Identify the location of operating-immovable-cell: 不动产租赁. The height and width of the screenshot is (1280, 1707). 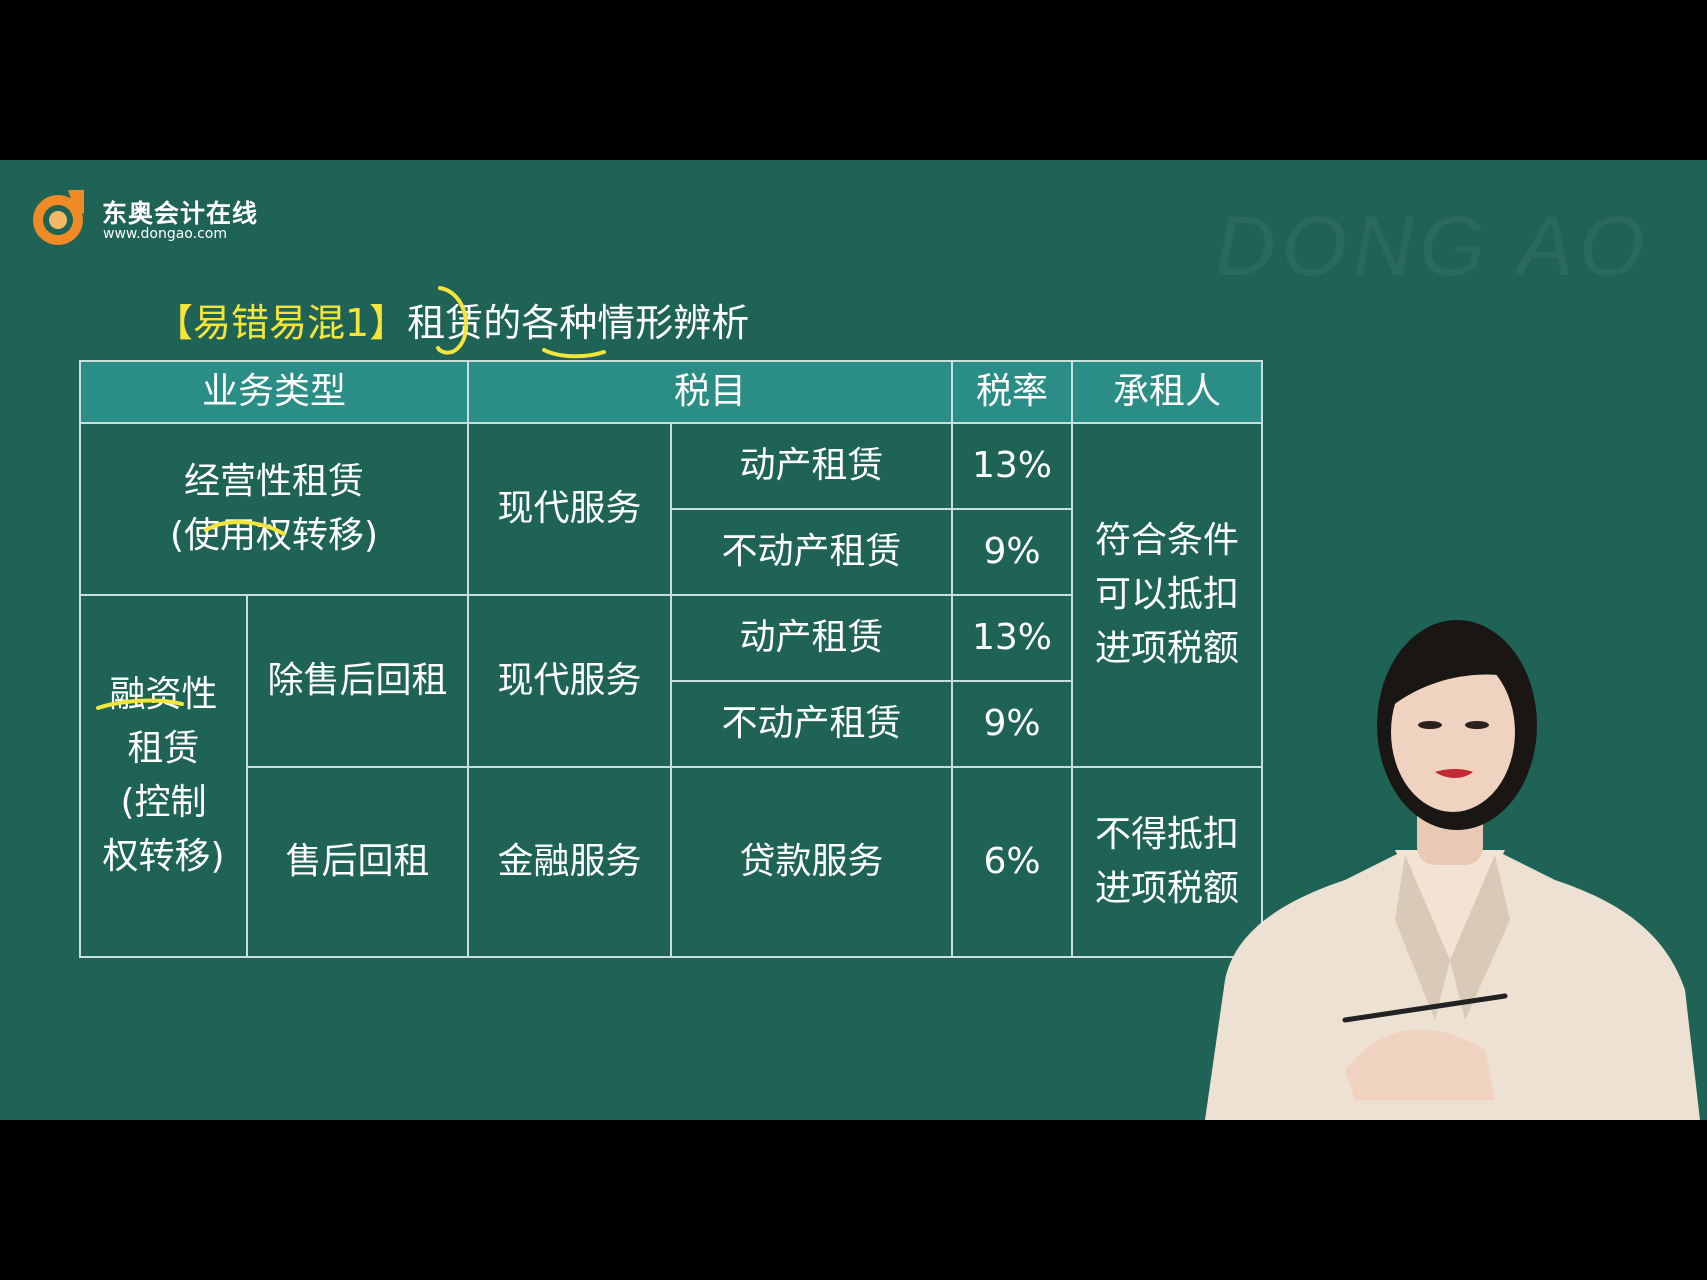
(811, 552).